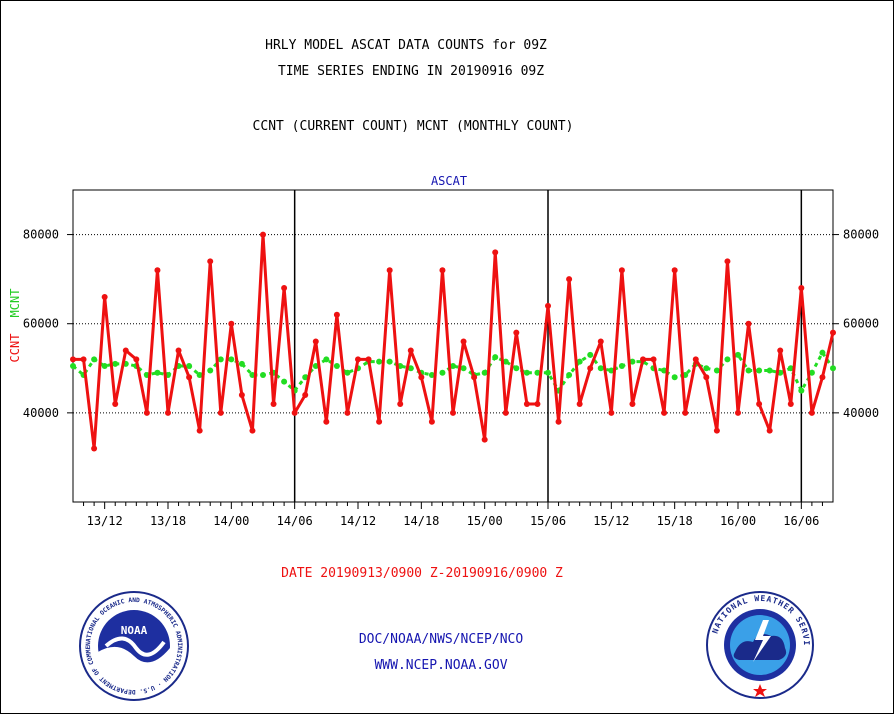 Image resolution: width=896 pixels, height=716 pixels. What do you see at coordinates (422, 573) in the screenshot?
I see `date-range: DATE 20190913/0900 Z-20190916/0900 Z` at bounding box center [422, 573].